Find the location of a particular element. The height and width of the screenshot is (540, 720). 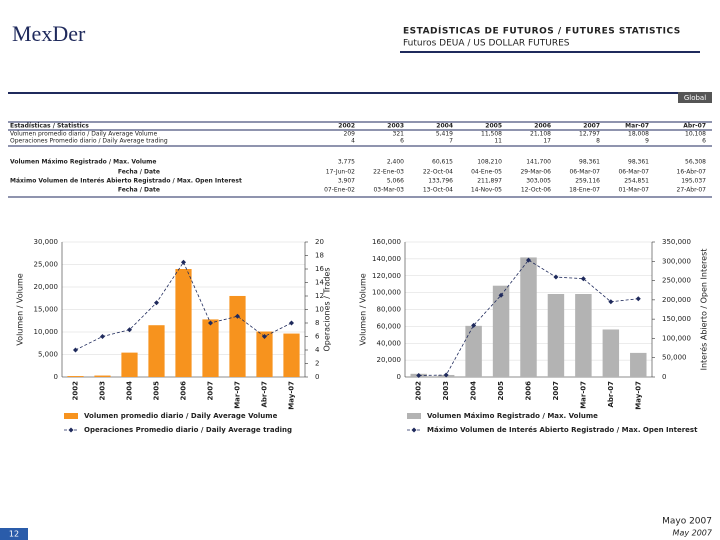

x-tick-label: 2002 is located at coordinates (419, 391).